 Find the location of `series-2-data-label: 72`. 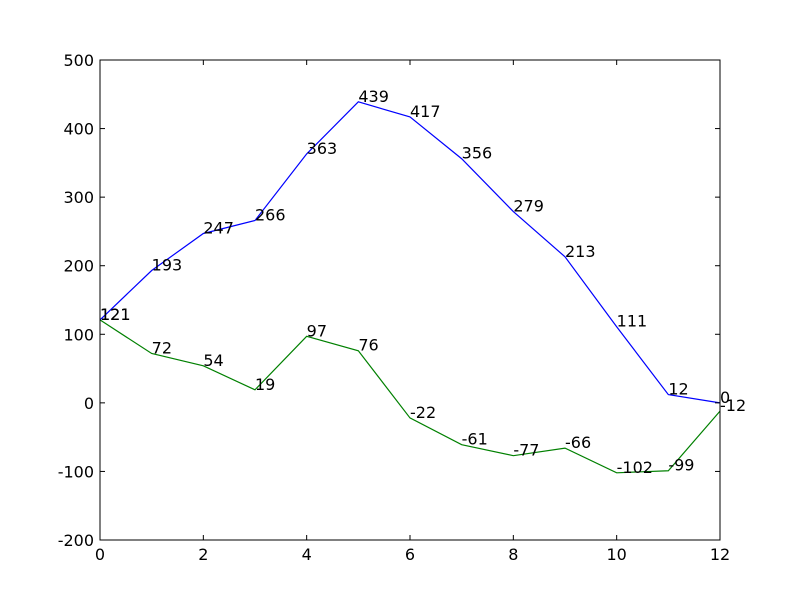

series-2-data-label: 72 is located at coordinates (162, 347).